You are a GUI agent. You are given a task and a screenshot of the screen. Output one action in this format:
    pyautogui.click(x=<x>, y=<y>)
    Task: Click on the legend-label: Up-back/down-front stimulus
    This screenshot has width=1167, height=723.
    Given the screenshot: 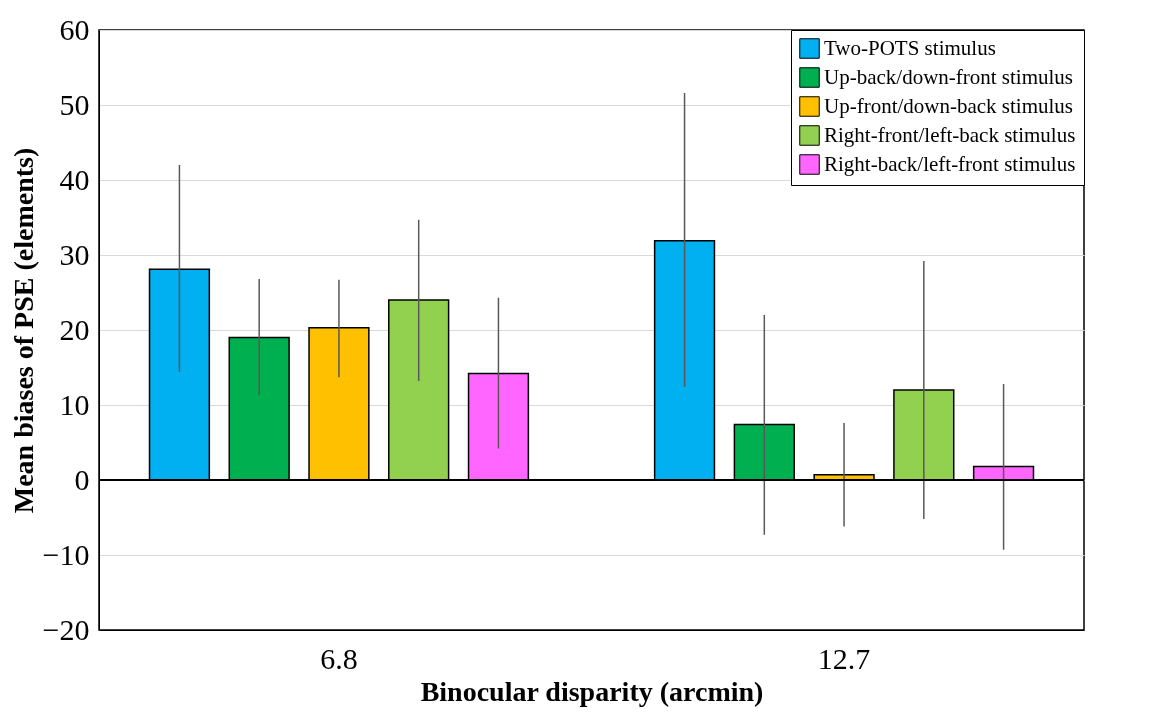 What is the action you would take?
    pyautogui.click(x=949, y=76)
    